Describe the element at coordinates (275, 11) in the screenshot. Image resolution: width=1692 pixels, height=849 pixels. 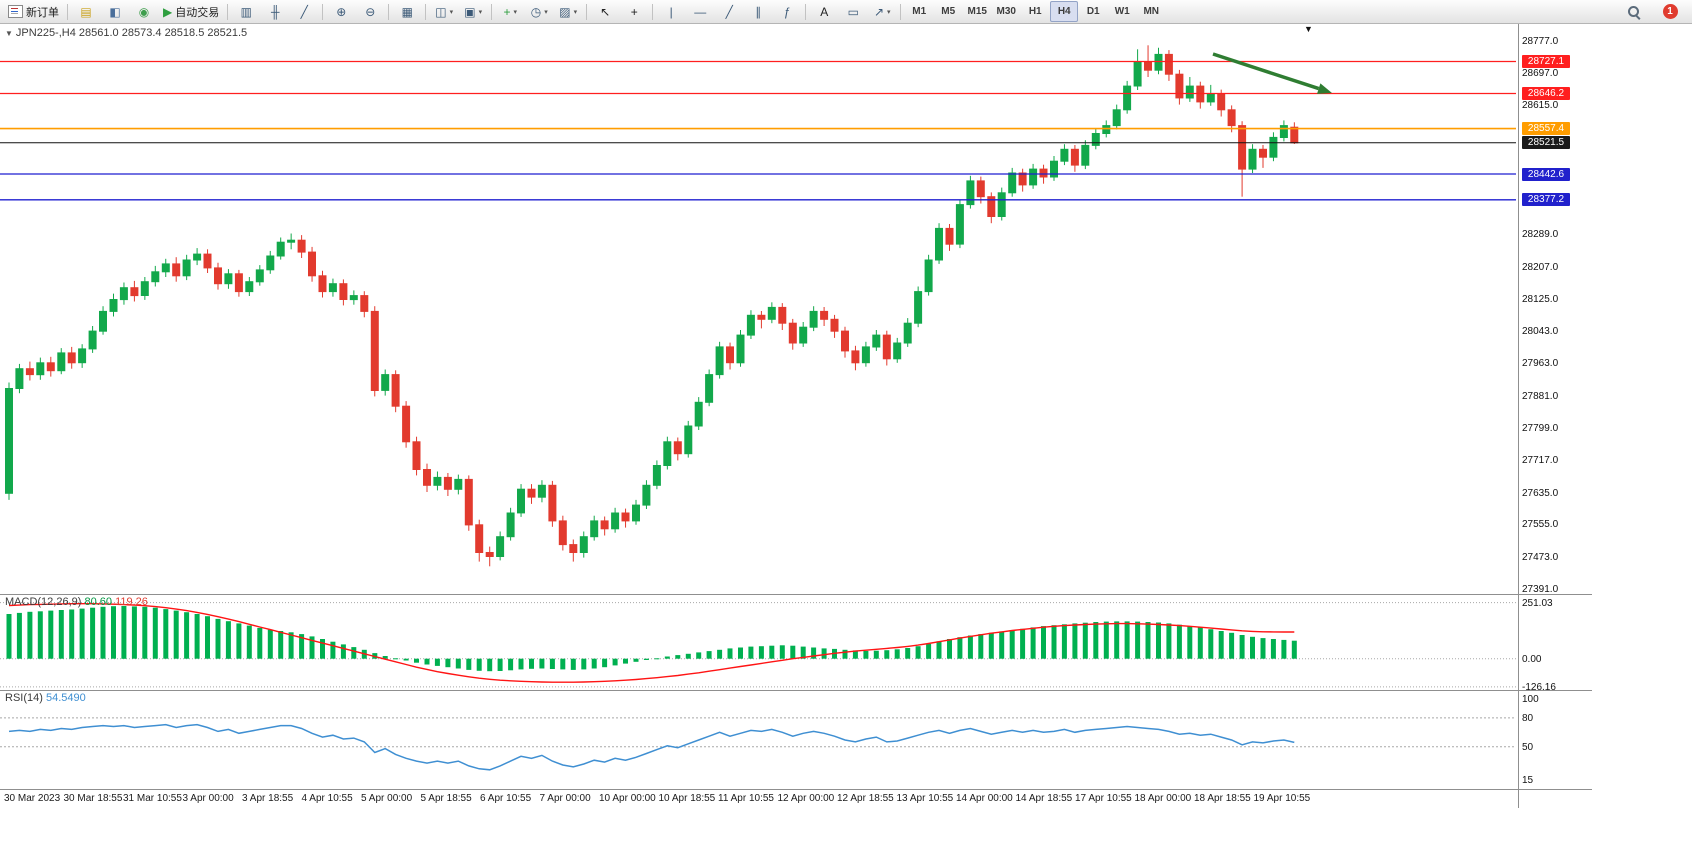
I see `candlestick-chart-button: ╫` at that location.